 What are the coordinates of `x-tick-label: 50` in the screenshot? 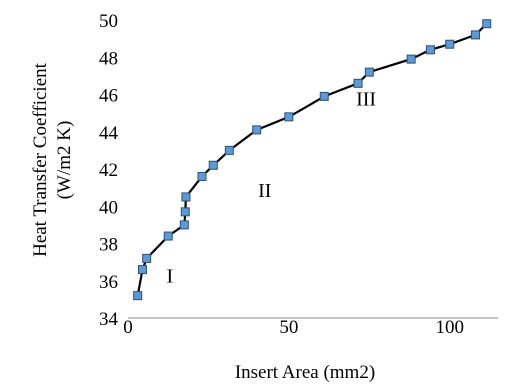 It's located at (288, 327).